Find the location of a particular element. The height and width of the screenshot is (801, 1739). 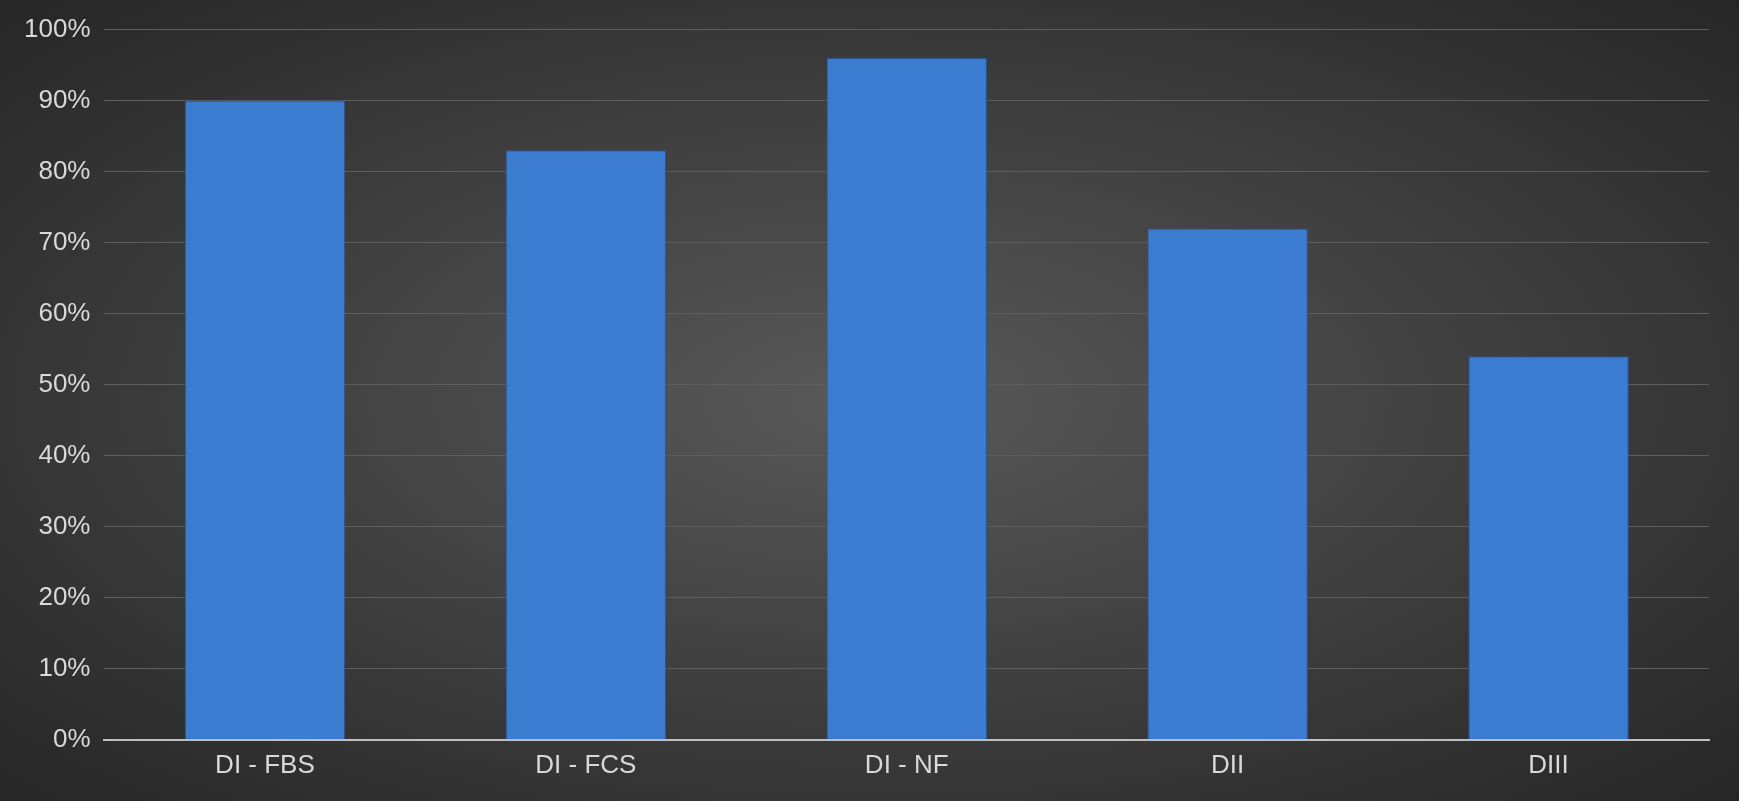

x-tick-label: DI - FCS is located at coordinates (586, 763).